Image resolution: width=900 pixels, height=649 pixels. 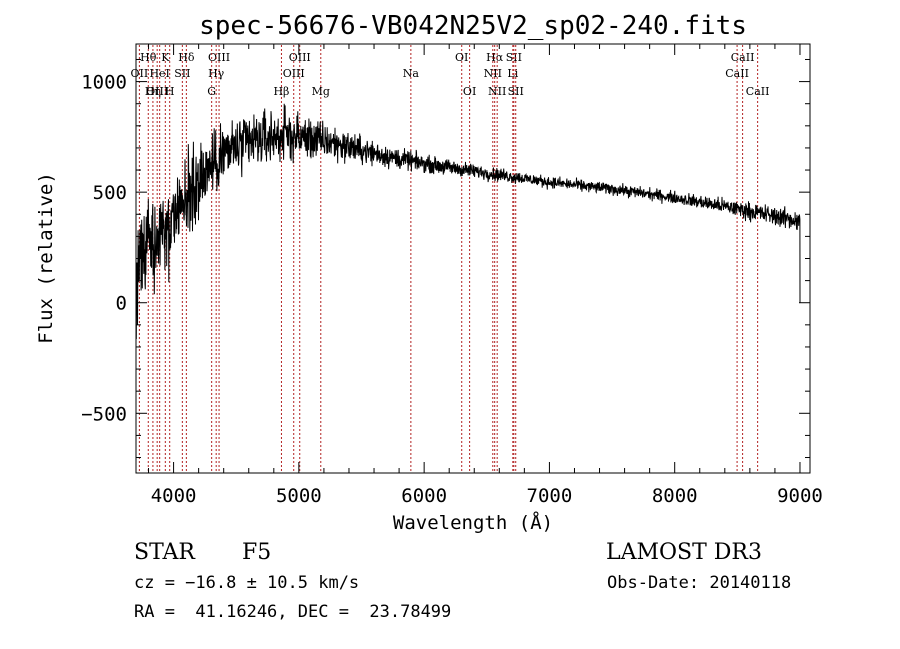 What do you see at coordinates (294, 73) in the screenshot?
I see `line-label-14: OIII` at bounding box center [294, 73].